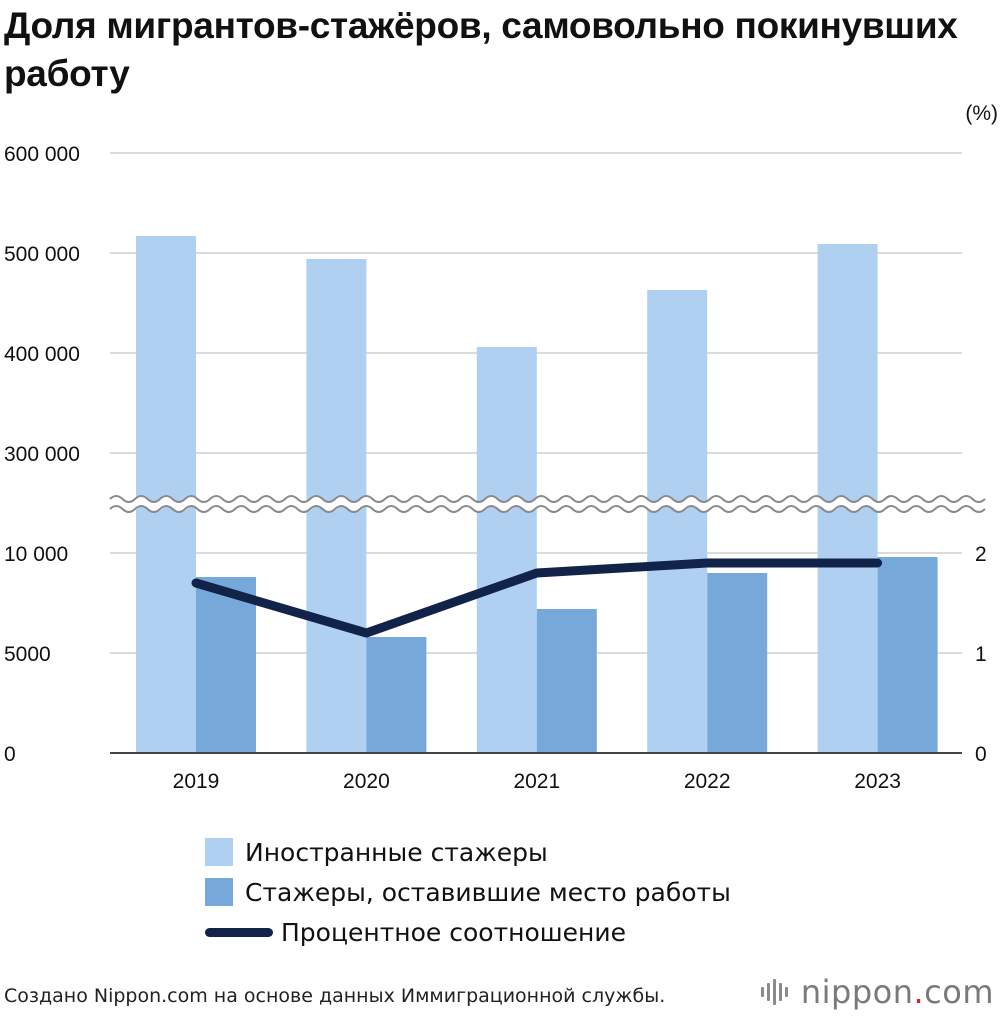 The image size is (1000, 1020). I want to click on legend-label-runaways: Стажеры, оставившие место работы, so click(488, 892).